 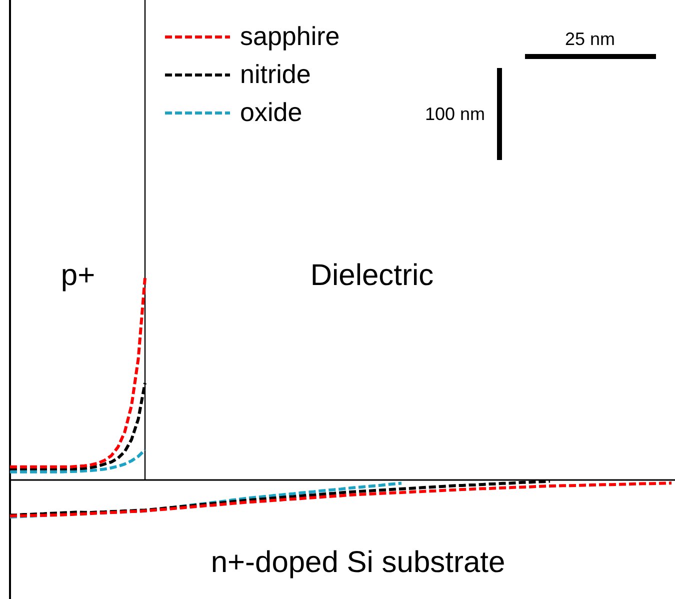 What do you see at coordinates (590, 39) in the screenshot?
I see `text: 25 nm` at bounding box center [590, 39].